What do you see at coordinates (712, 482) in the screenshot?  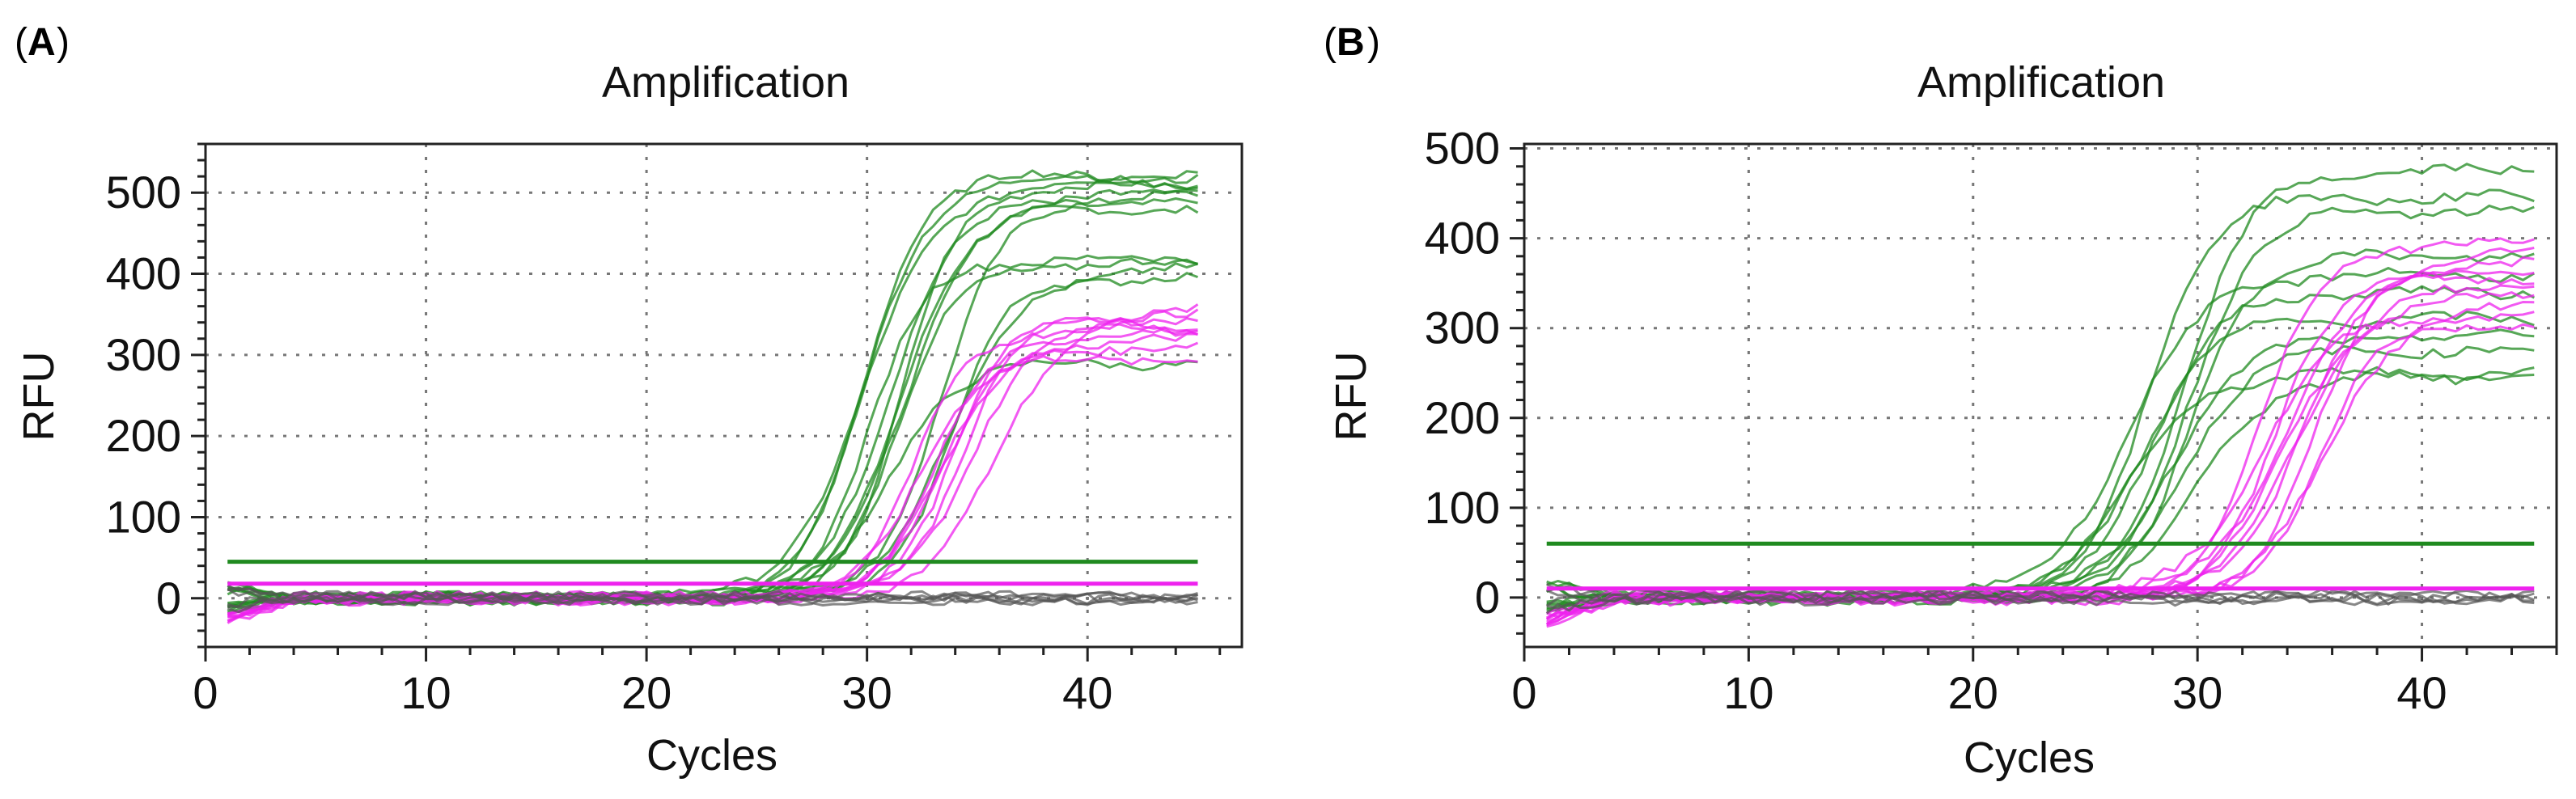 I see `green-plateau-low-curve` at bounding box center [712, 482].